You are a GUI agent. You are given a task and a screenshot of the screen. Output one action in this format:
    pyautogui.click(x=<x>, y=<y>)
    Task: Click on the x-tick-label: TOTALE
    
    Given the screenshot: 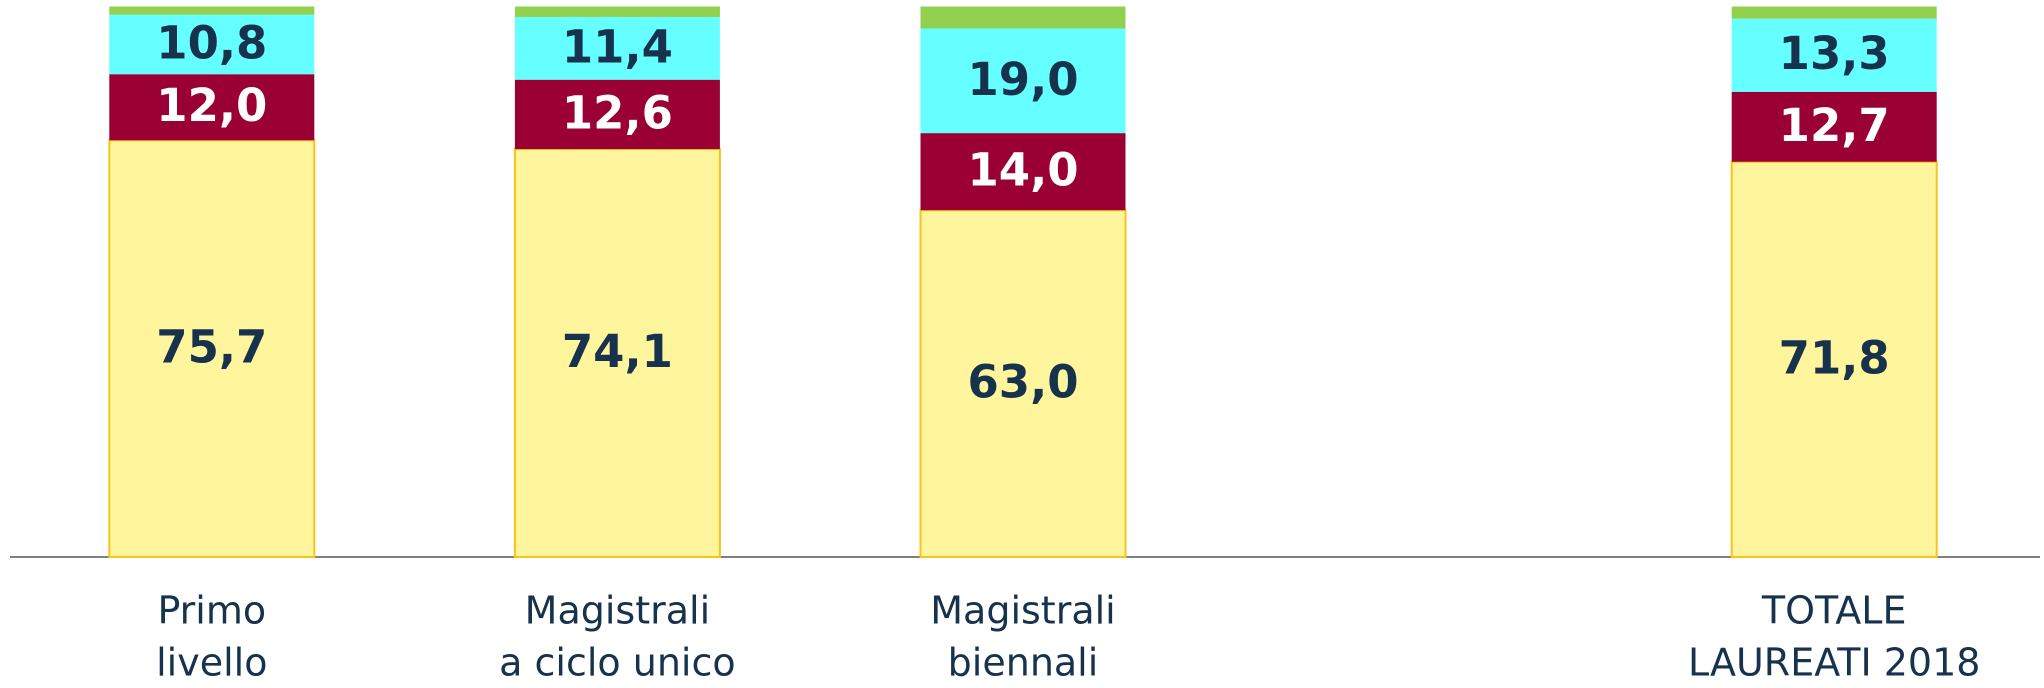 What is the action you would take?
    pyautogui.click(x=1834, y=611)
    